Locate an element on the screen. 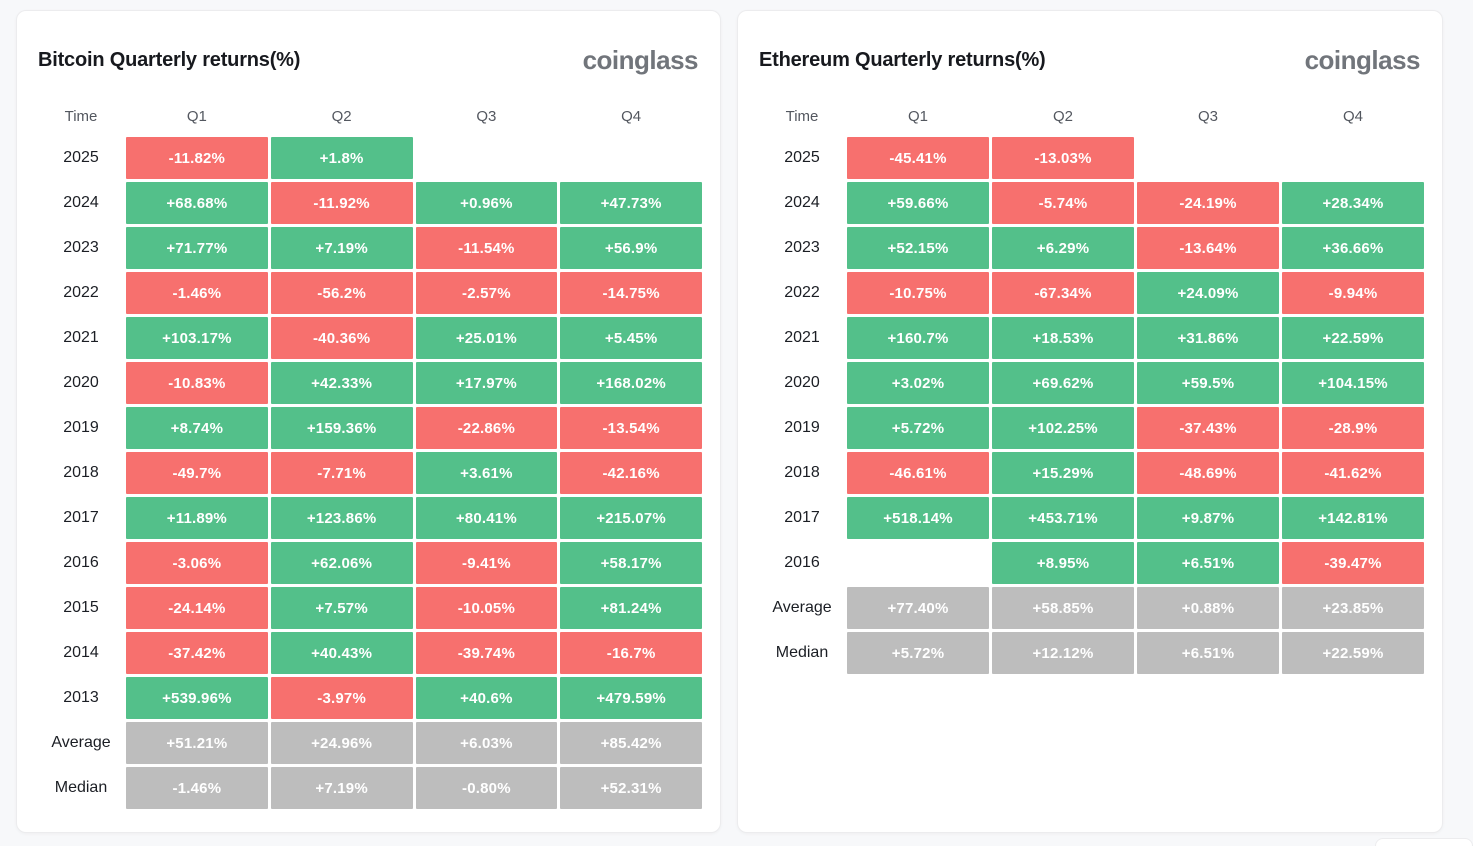 This screenshot has height=846, width=1473. return-cell: +453.71% is located at coordinates (1063, 518).